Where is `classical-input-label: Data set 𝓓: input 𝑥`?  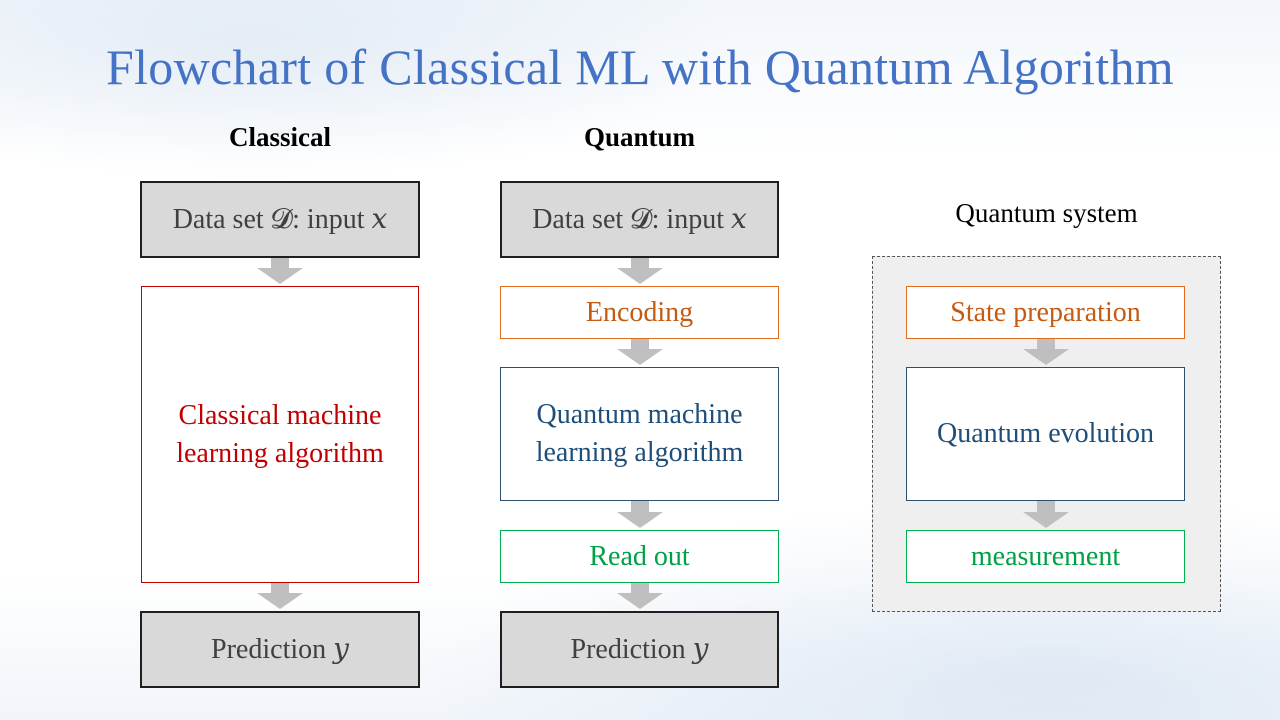
classical-input-label: Data set 𝓓: input 𝑥 is located at coordinates (280, 219).